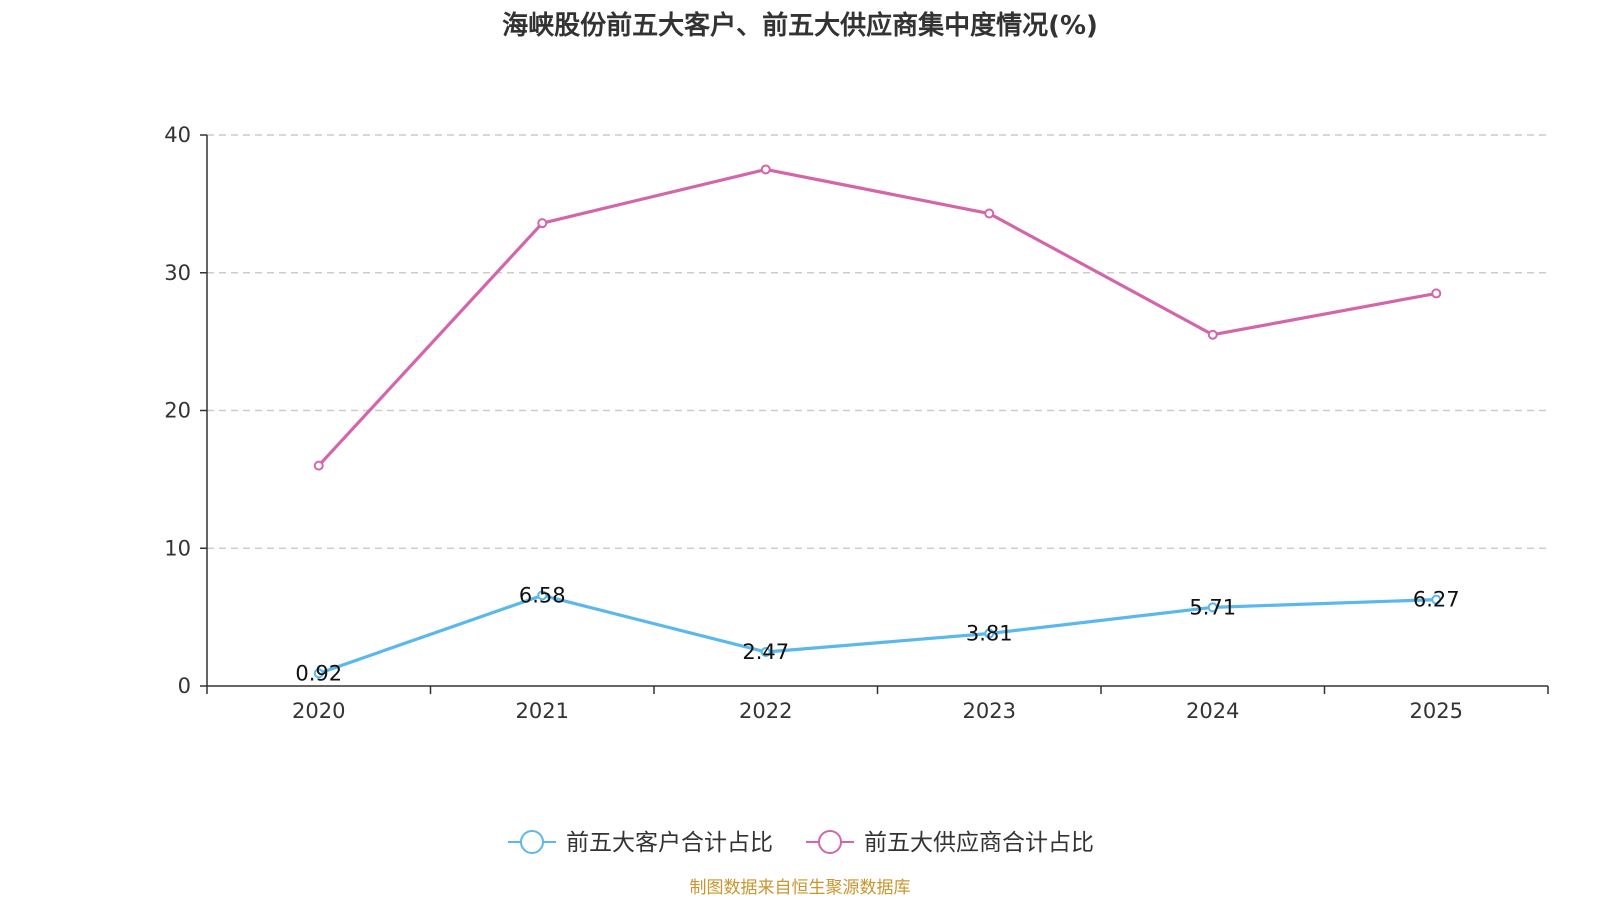 The image size is (1600, 900). I want to click on data-label: 6.58, so click(542, 595).